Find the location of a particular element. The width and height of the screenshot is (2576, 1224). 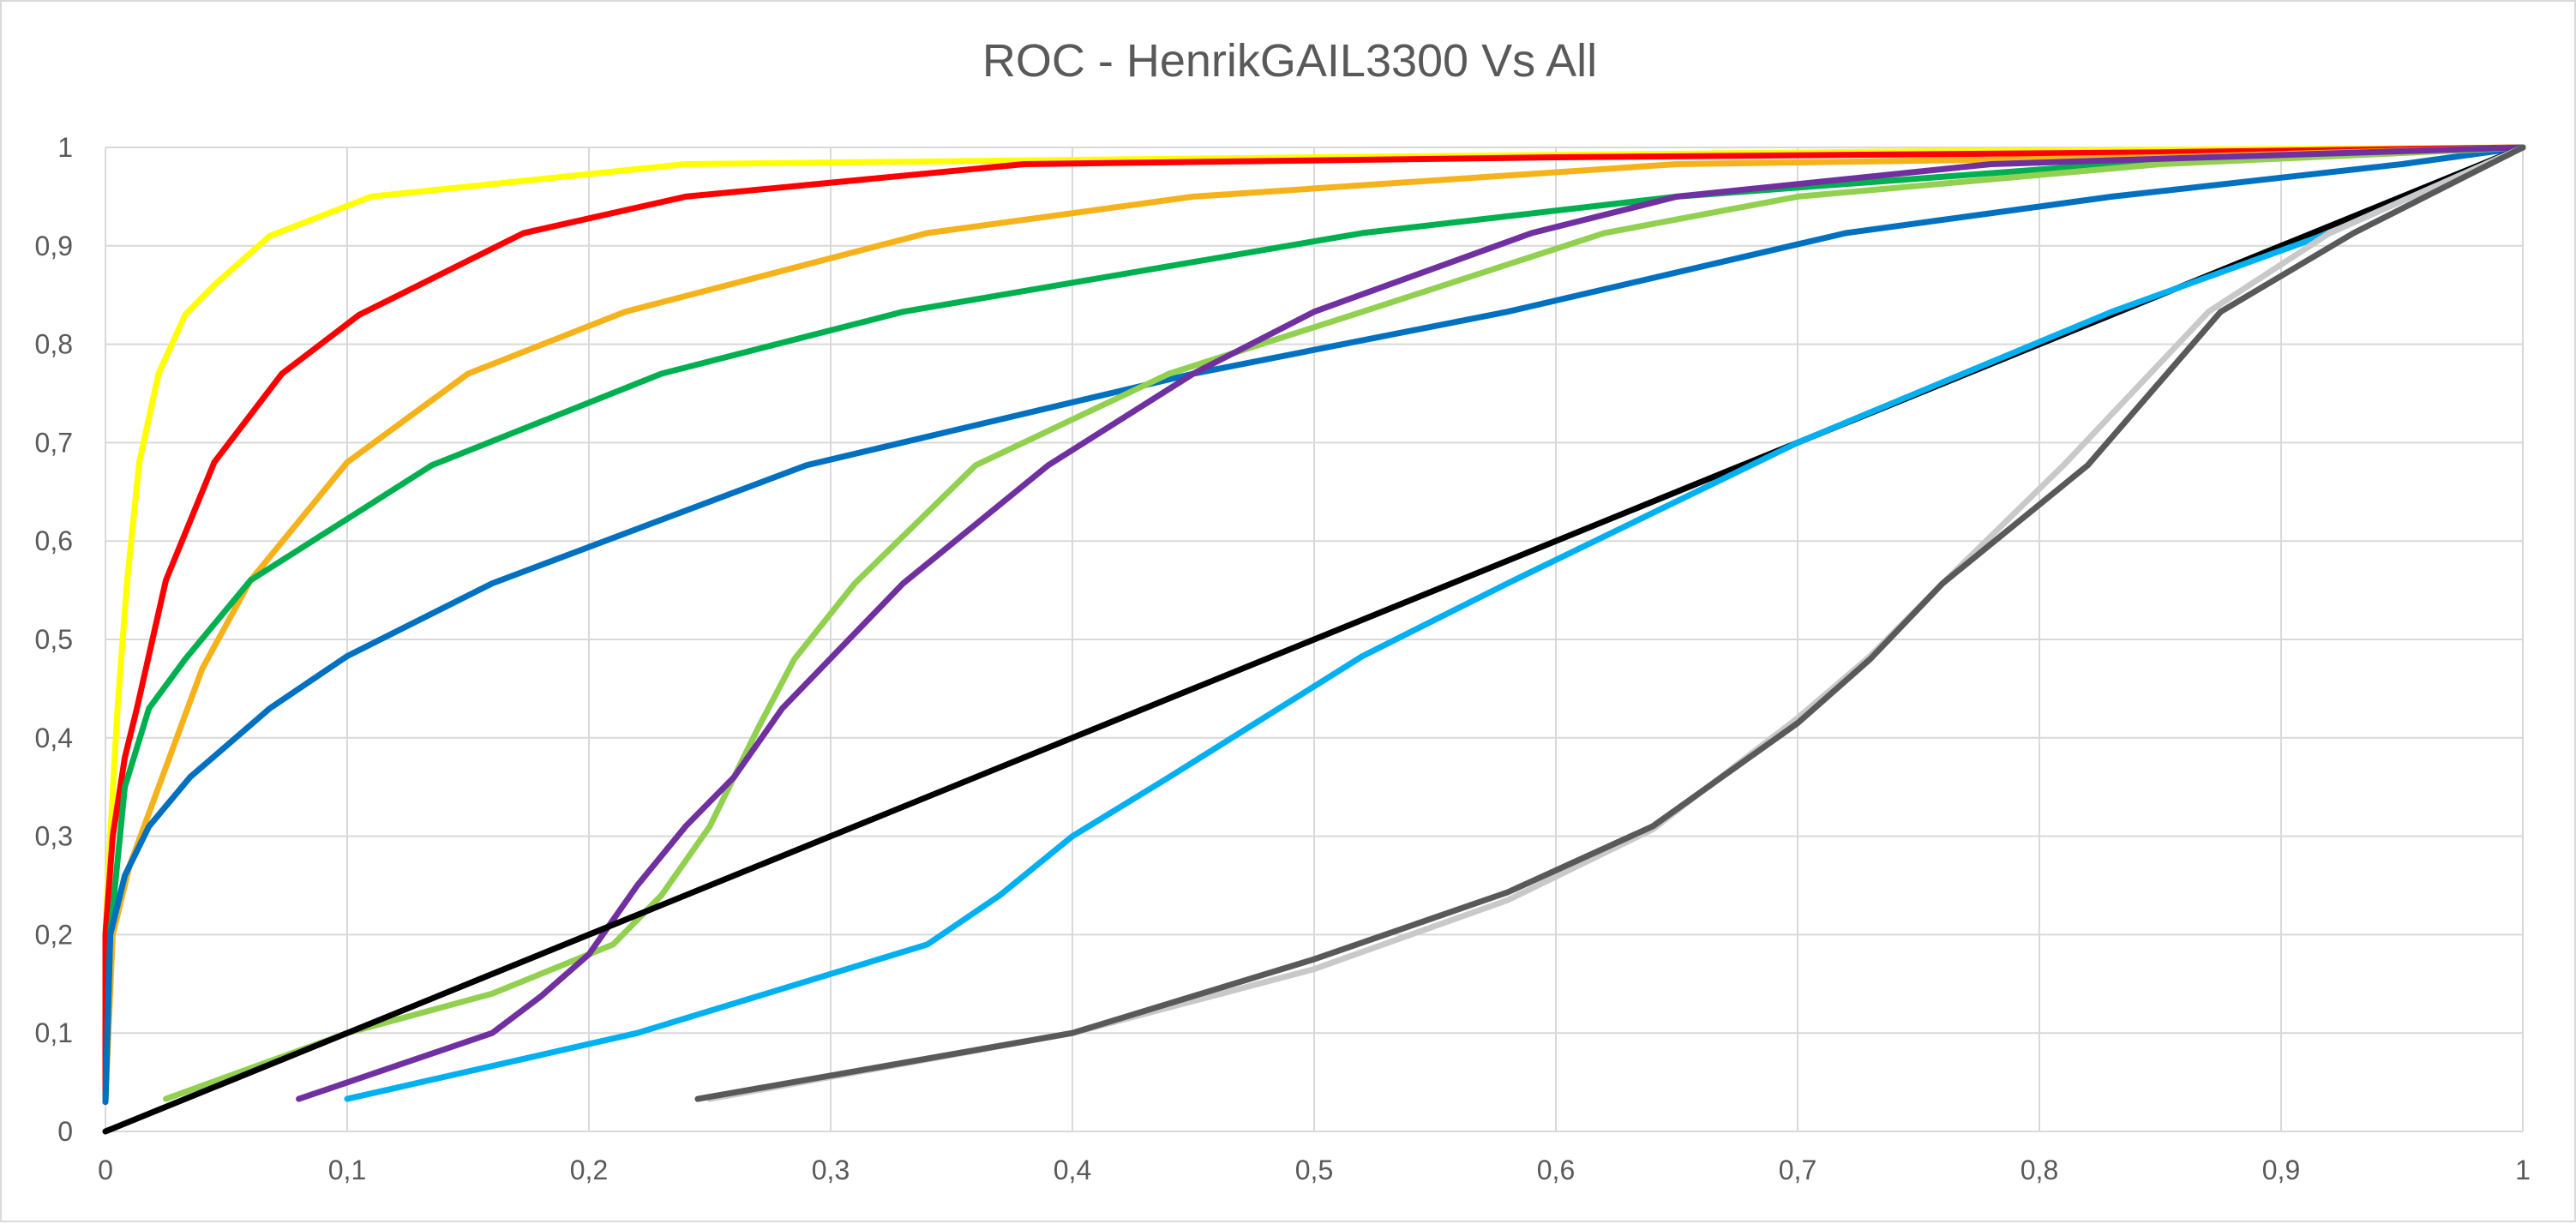

x-tick-label: 0,7 is located at coordinates (1797, 1170).